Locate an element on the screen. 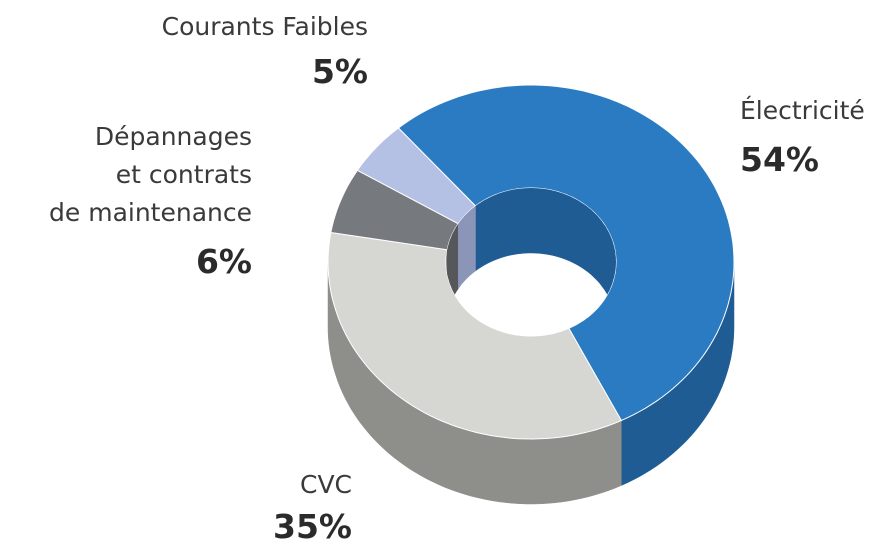  slice-label: Courants Faibles is located at coordinates (264, 26).